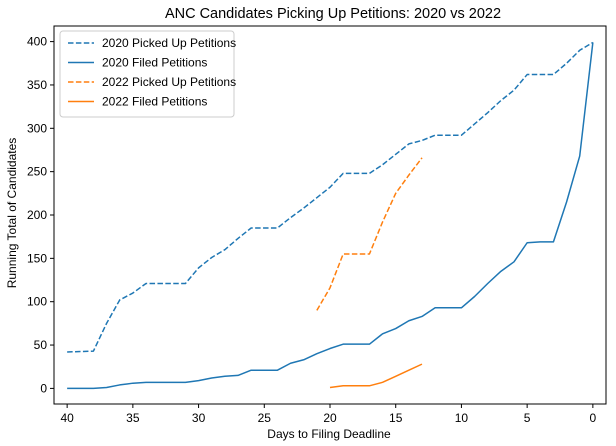 This screenshot has height=446, width=616. I want to click on y-tick-label: 0, so click(43, 388).